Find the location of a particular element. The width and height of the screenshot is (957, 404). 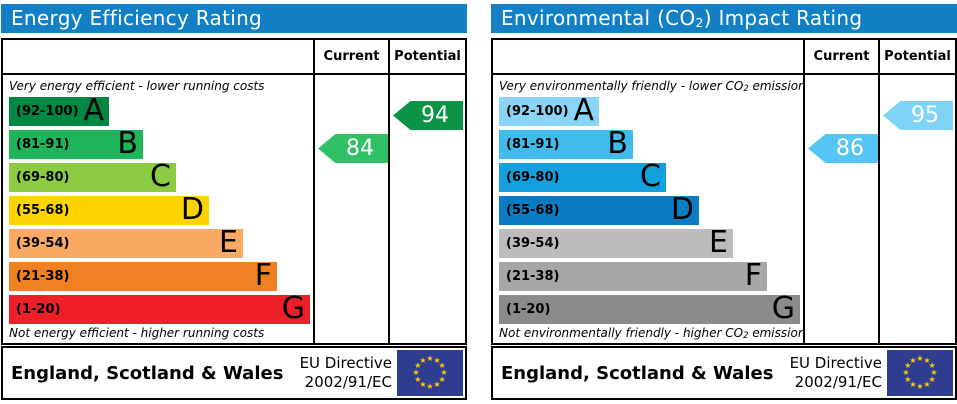

panel-title: Environmental (CO2) Impact Rating is located at coordinates (724, 18).